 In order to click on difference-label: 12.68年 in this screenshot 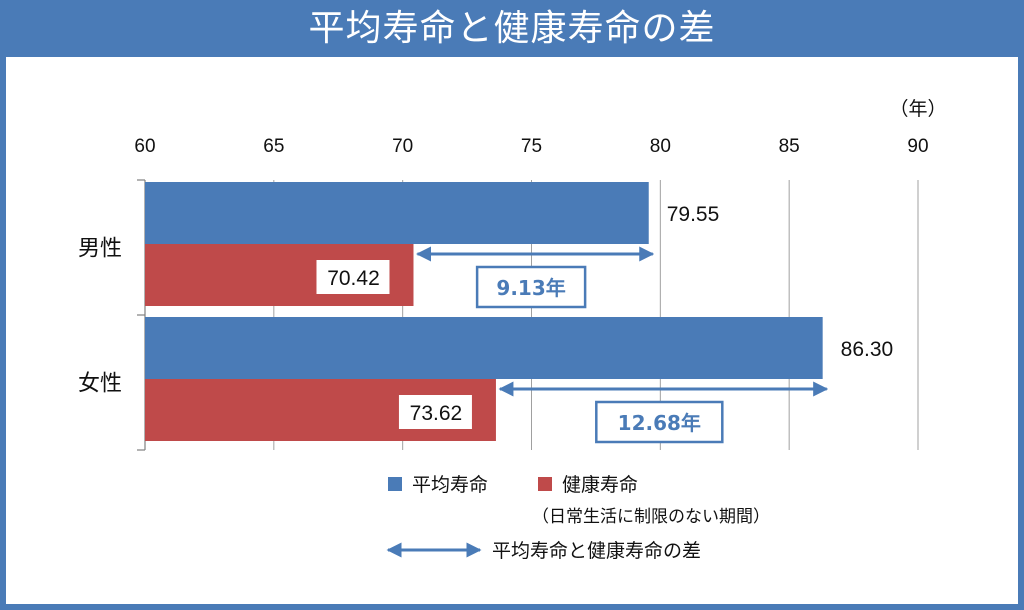, I will do `click(659, 423)`.